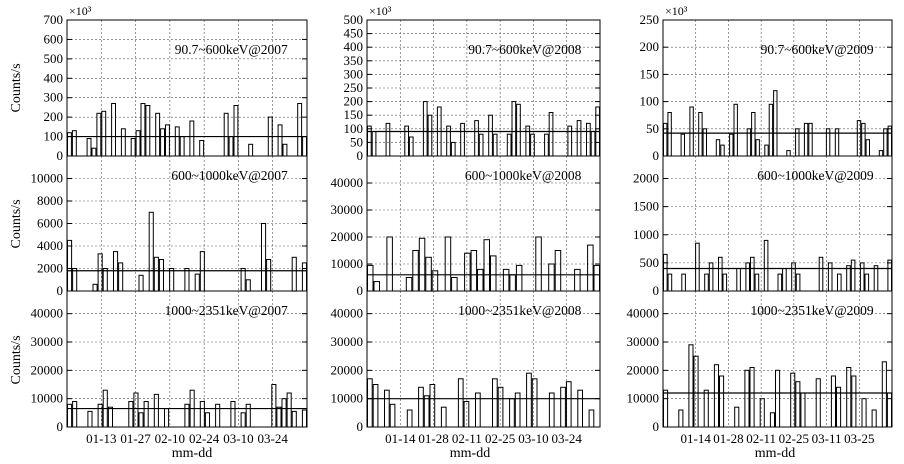 The width and height of the screenshot is (904, 464). Describe the element at coordinates (827, 438) in the screenshot. I see `x-tick-label: 03-11` at that location.